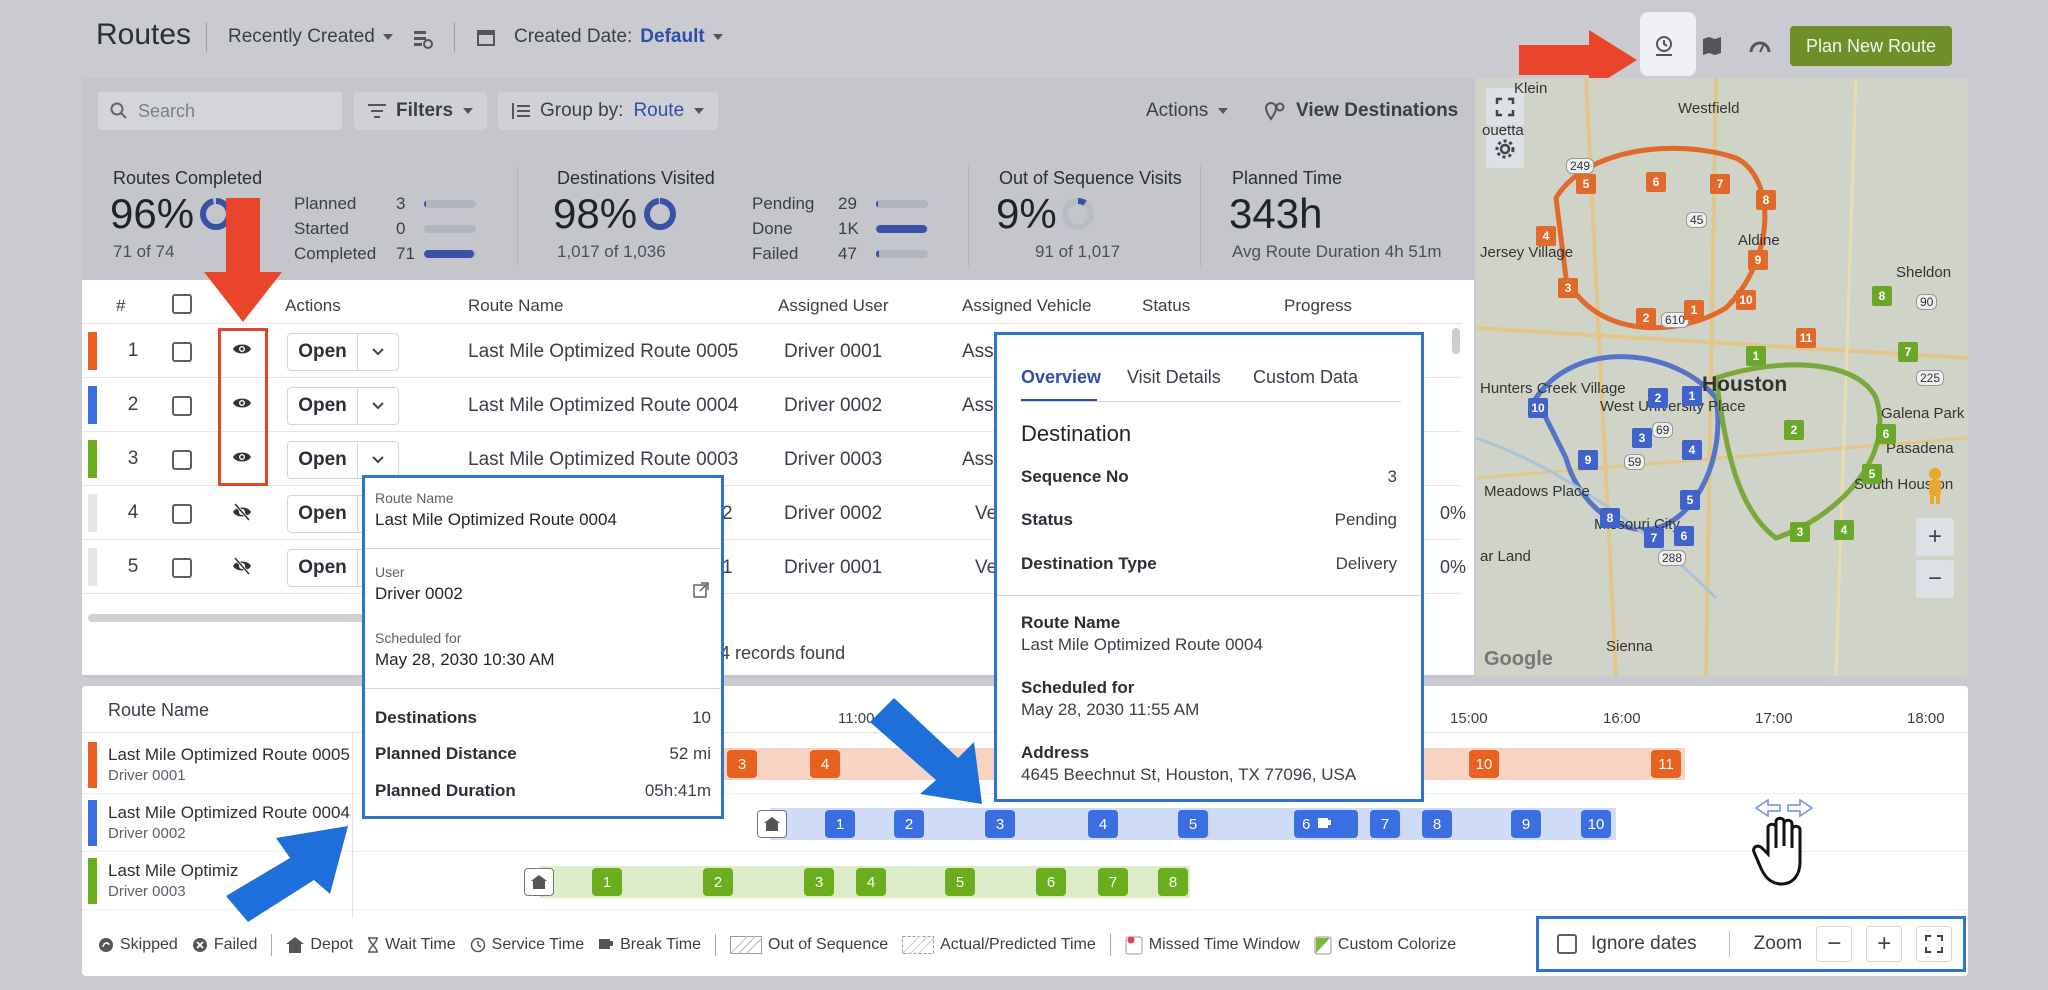 This screenshot has width=2048, height=990. What do you see at coordinates (1666, 764) in the screenshot?
I see `stop-marker: 11` at bounding box center [1666, 764].